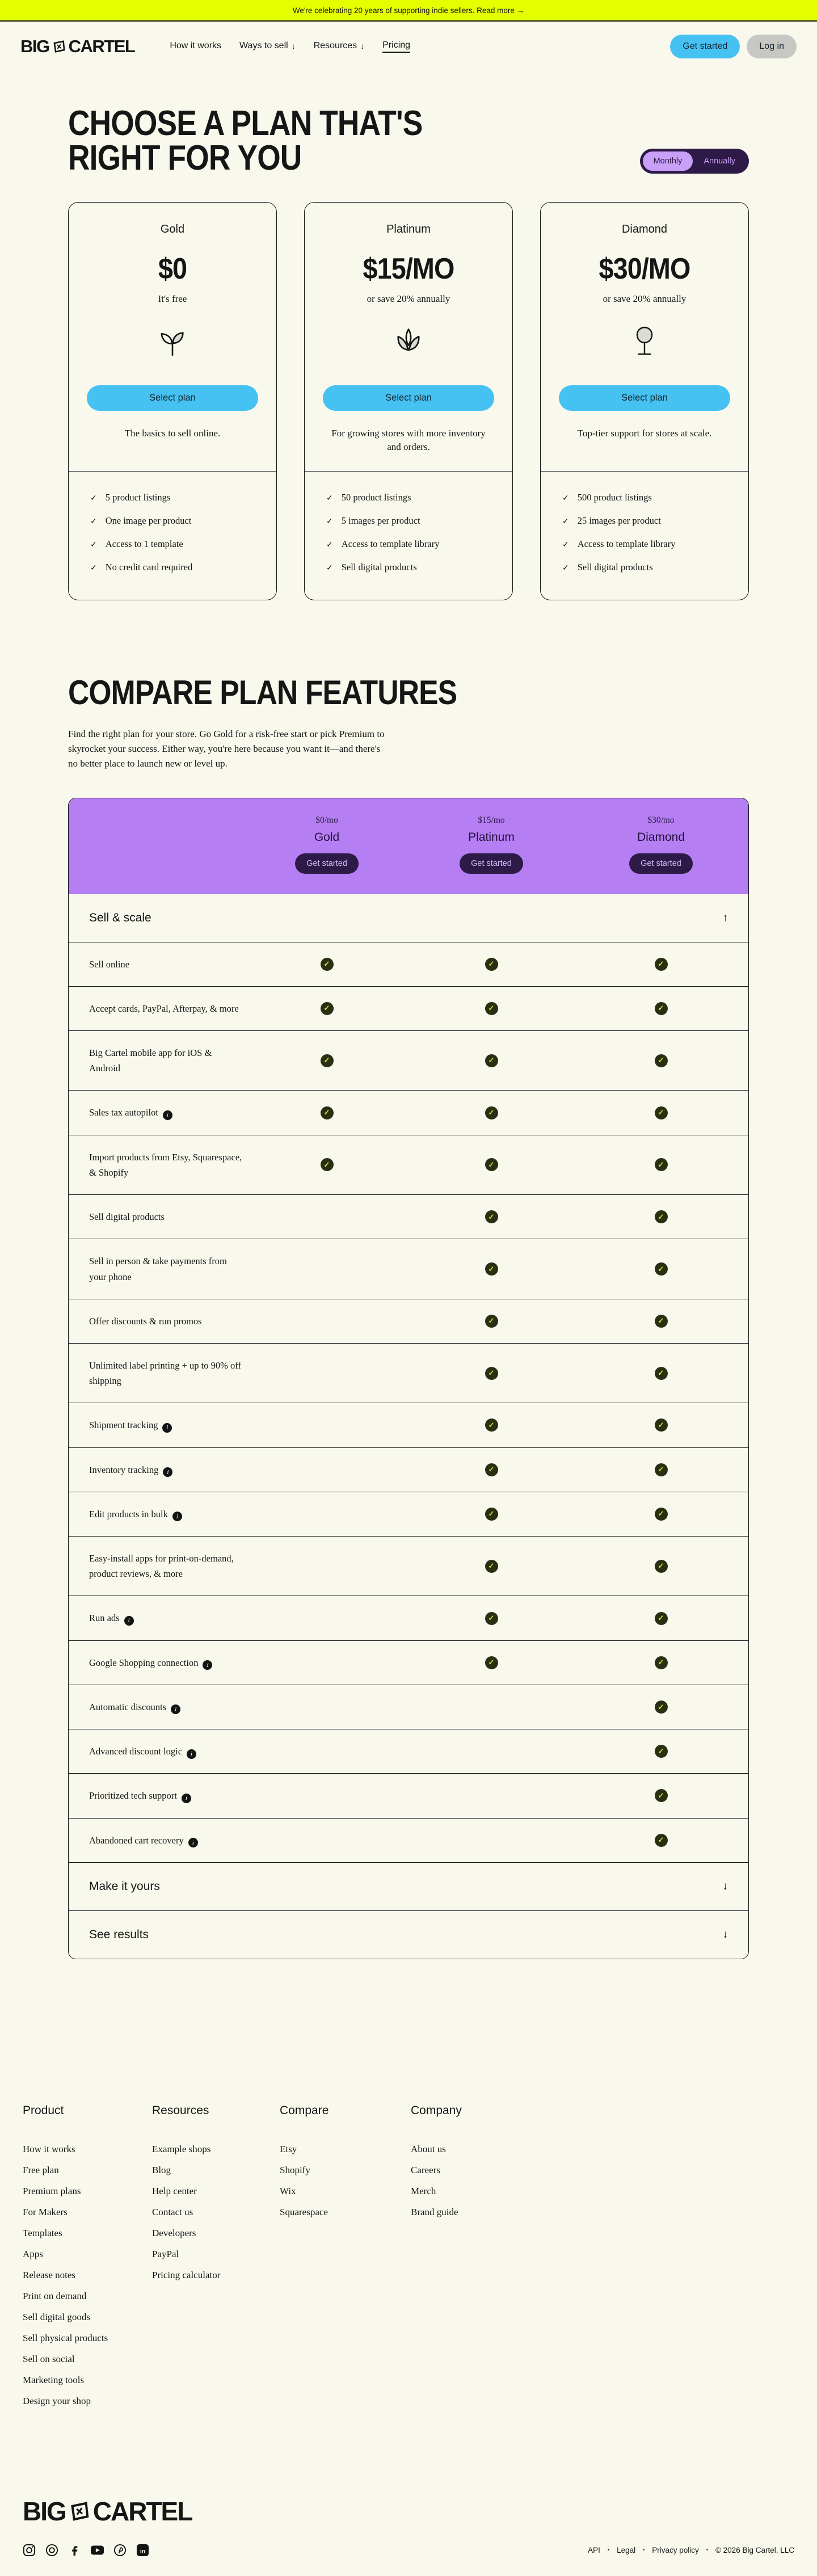  Describe the element at coordinates (165, 2253) in the screenshot. I see `footer-link: PayPal` at that location.